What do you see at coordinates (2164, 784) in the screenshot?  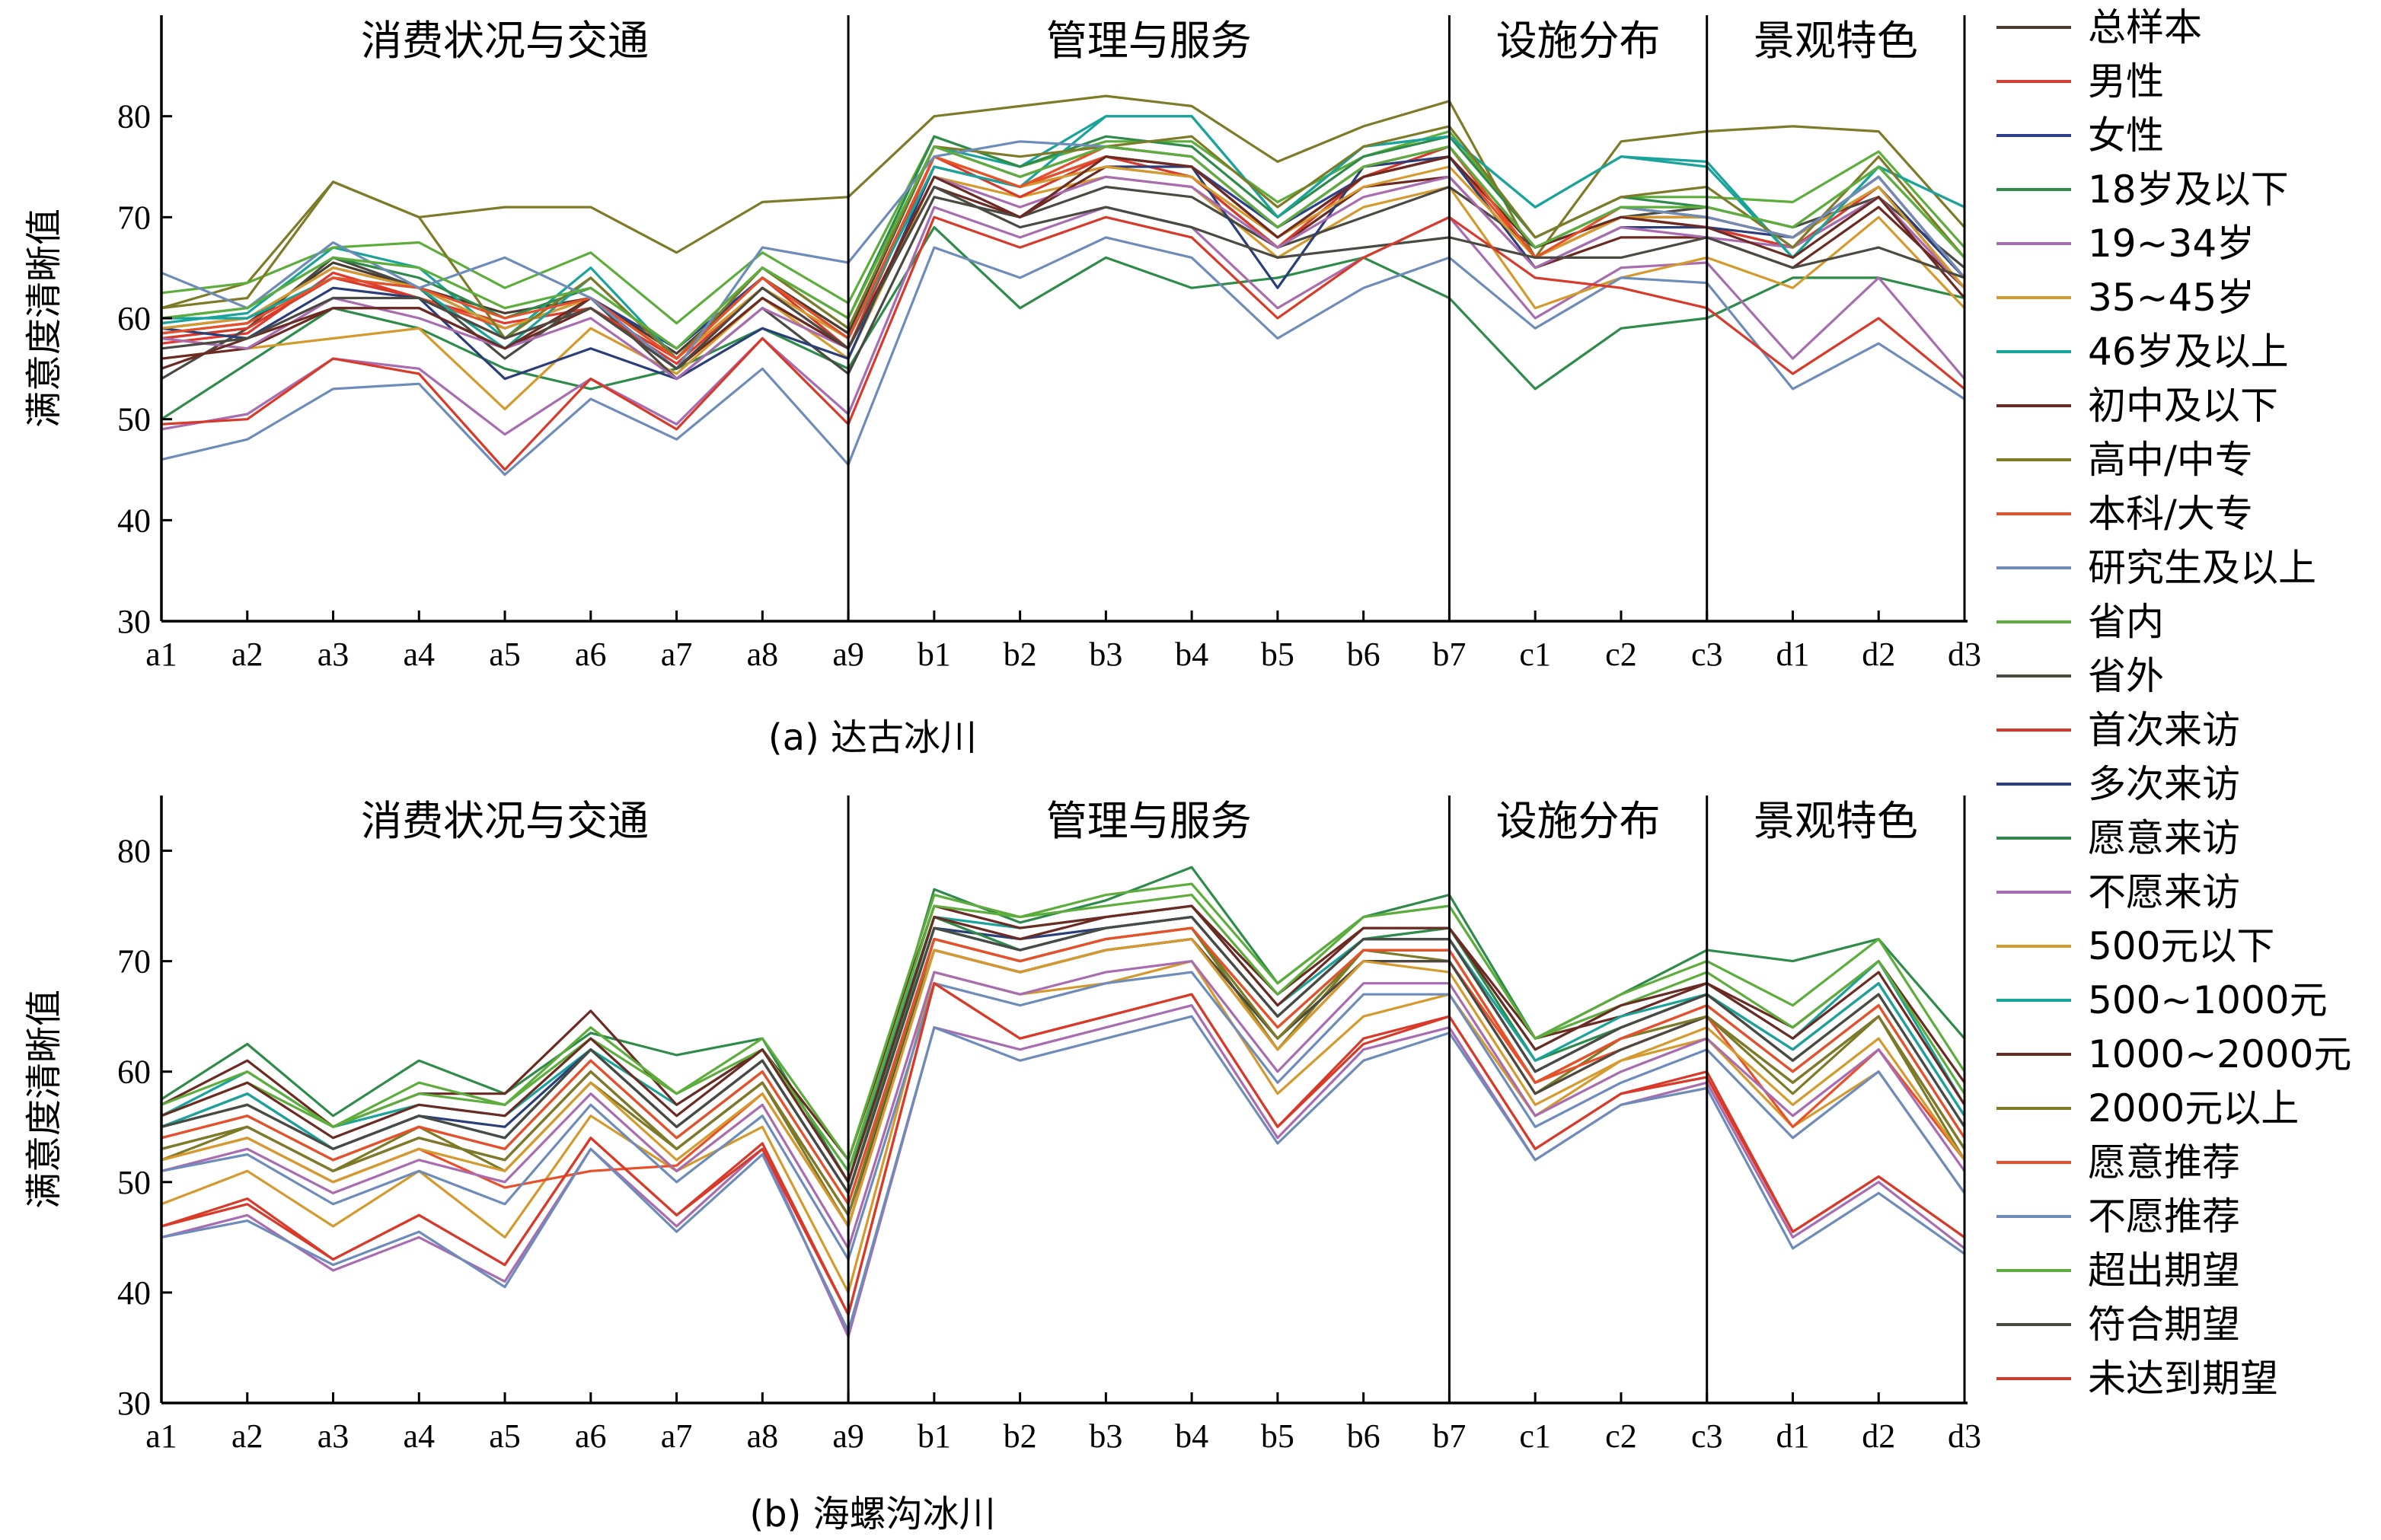 I see `legend-label: 多次来访` at bounding box center [2164, 784].